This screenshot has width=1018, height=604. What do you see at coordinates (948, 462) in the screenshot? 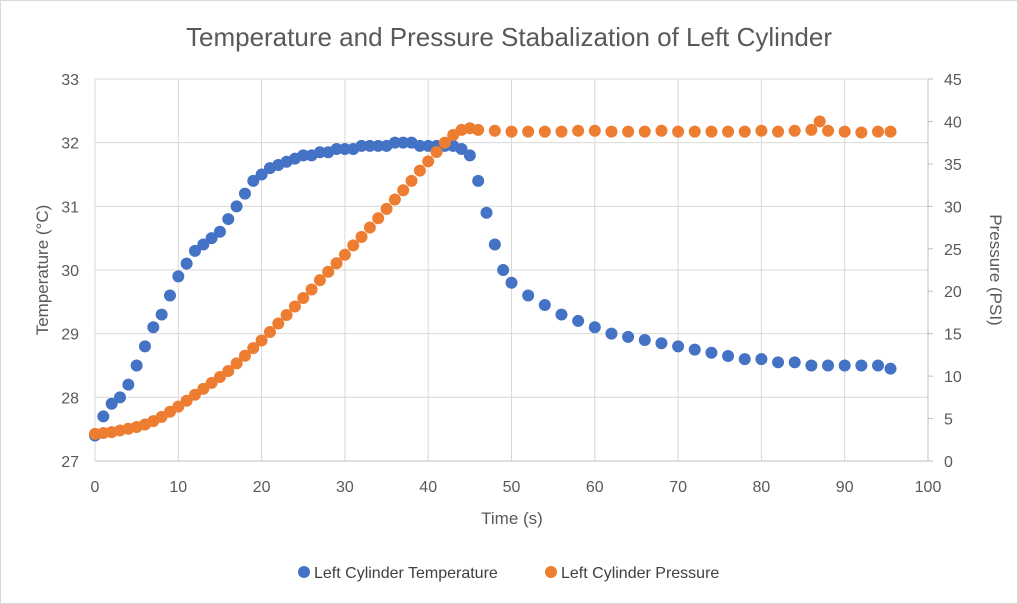
I see `y2-tick-label: 0` at bounding box center [948, 462].